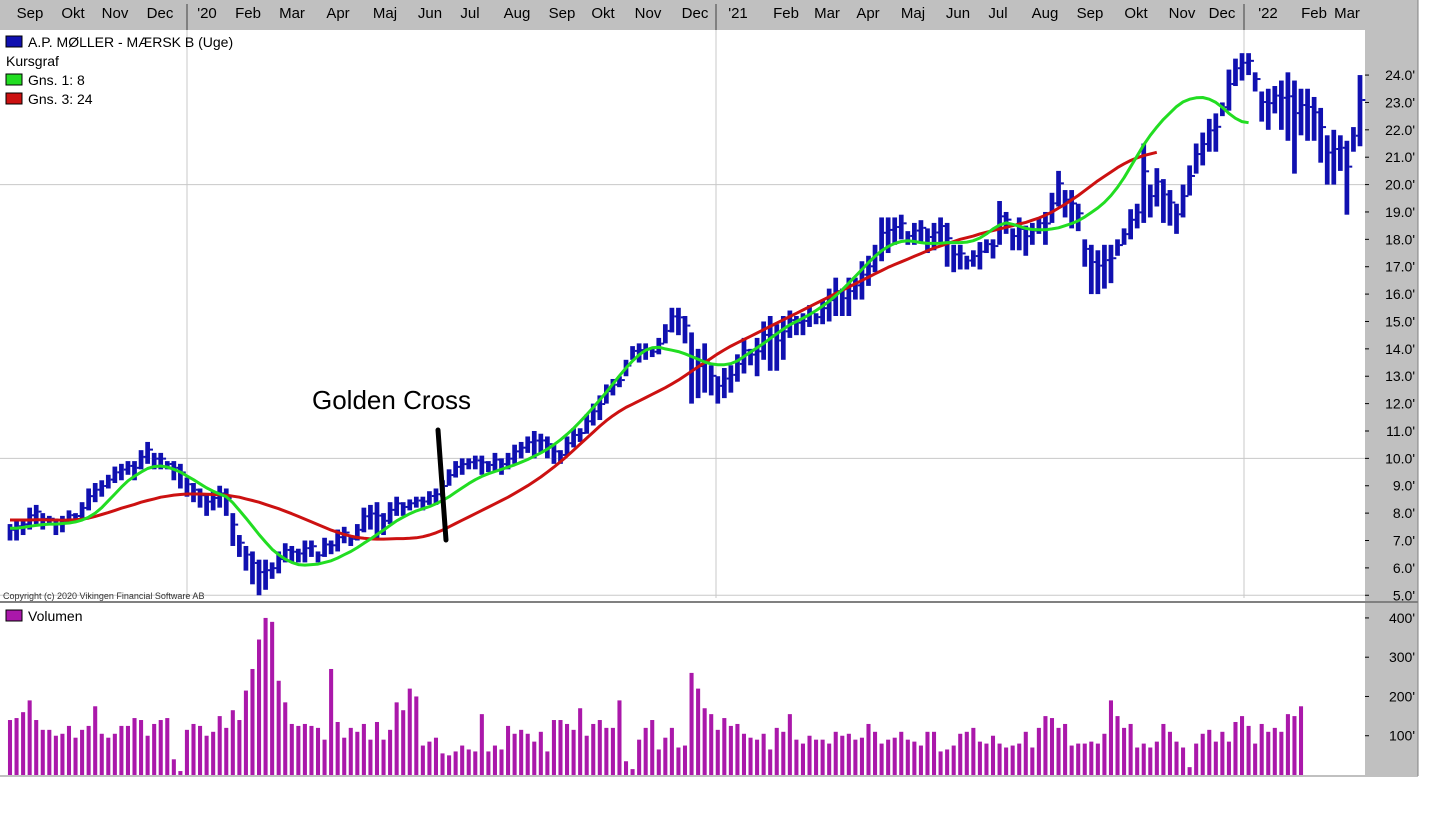  I want to click on x-tick-label: Dec, so click(1222, 13).